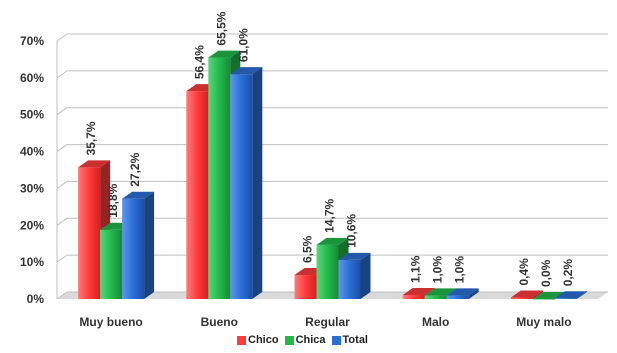  What do you see at coordinates (355, 340) in the screenshot?
I see `legend-label-total: Total` at bounding box center [355, 340].